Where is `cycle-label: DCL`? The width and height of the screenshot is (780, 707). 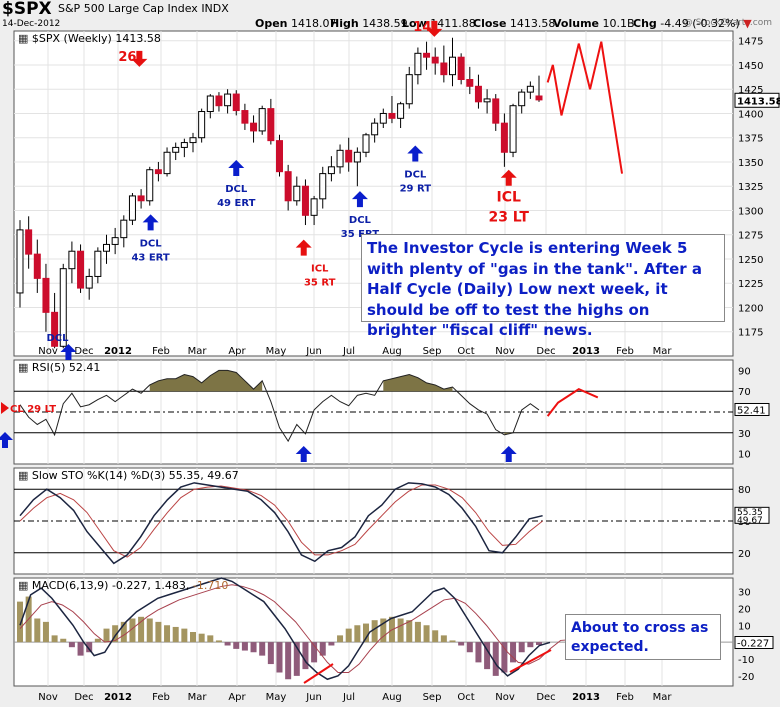
cycle-label: DCL is located at coordinates (151, 243).